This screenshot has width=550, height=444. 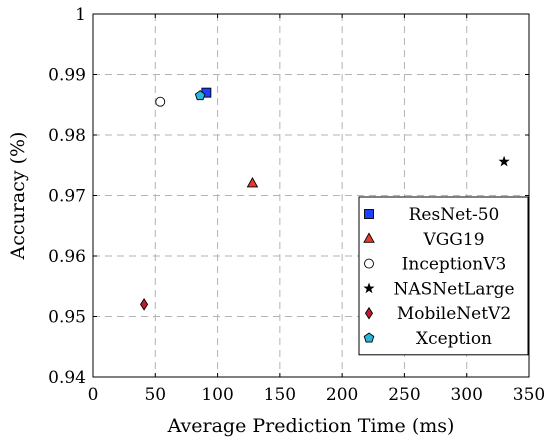 What do you see at coordinates (454, 339) in the screenshot?
I see `legend-label-xception: Xception` at bounding box center [454, 339].